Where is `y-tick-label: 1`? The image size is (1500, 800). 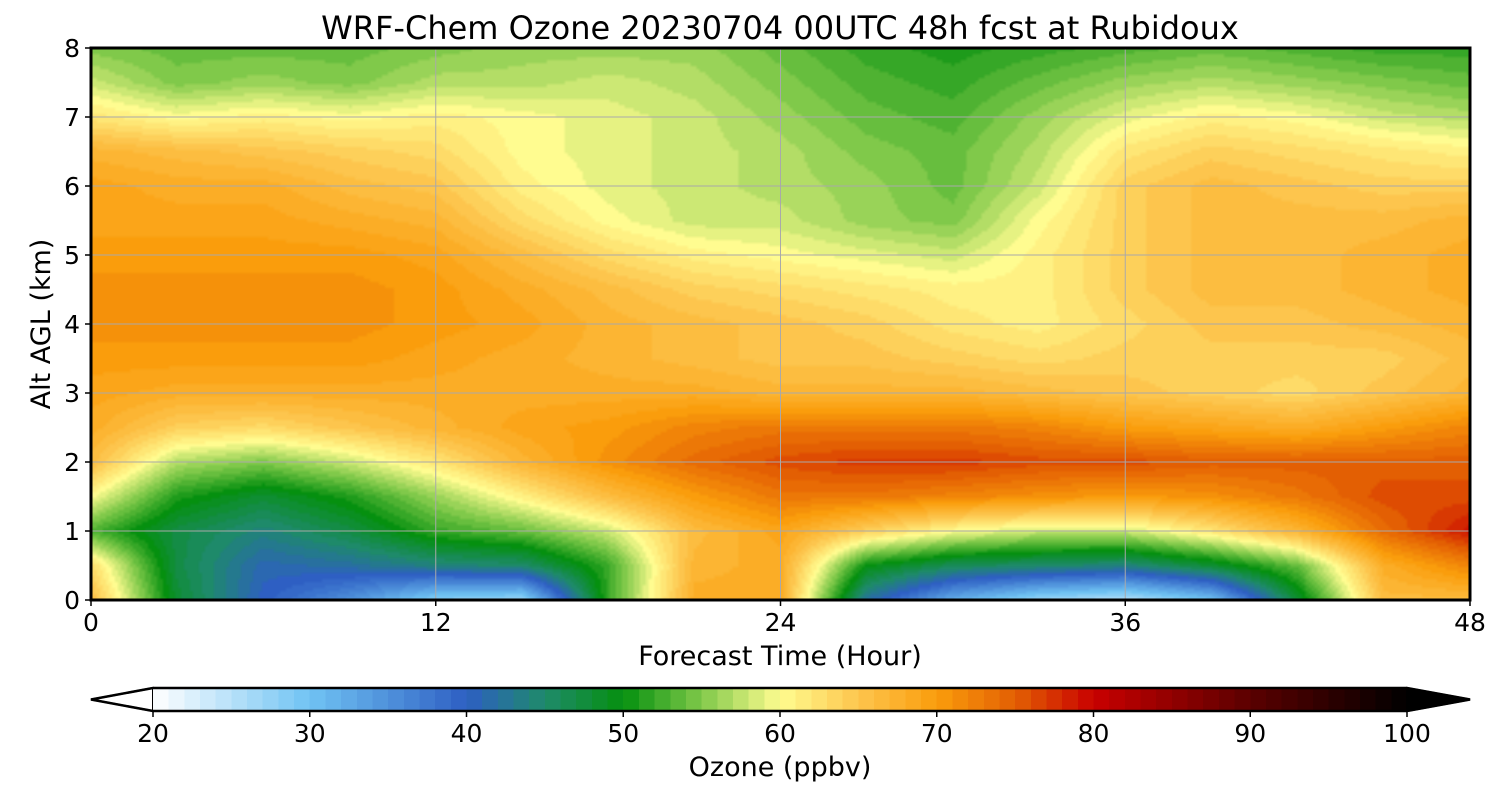
y-tick-label: 1 is located at coordinates (72, 531).